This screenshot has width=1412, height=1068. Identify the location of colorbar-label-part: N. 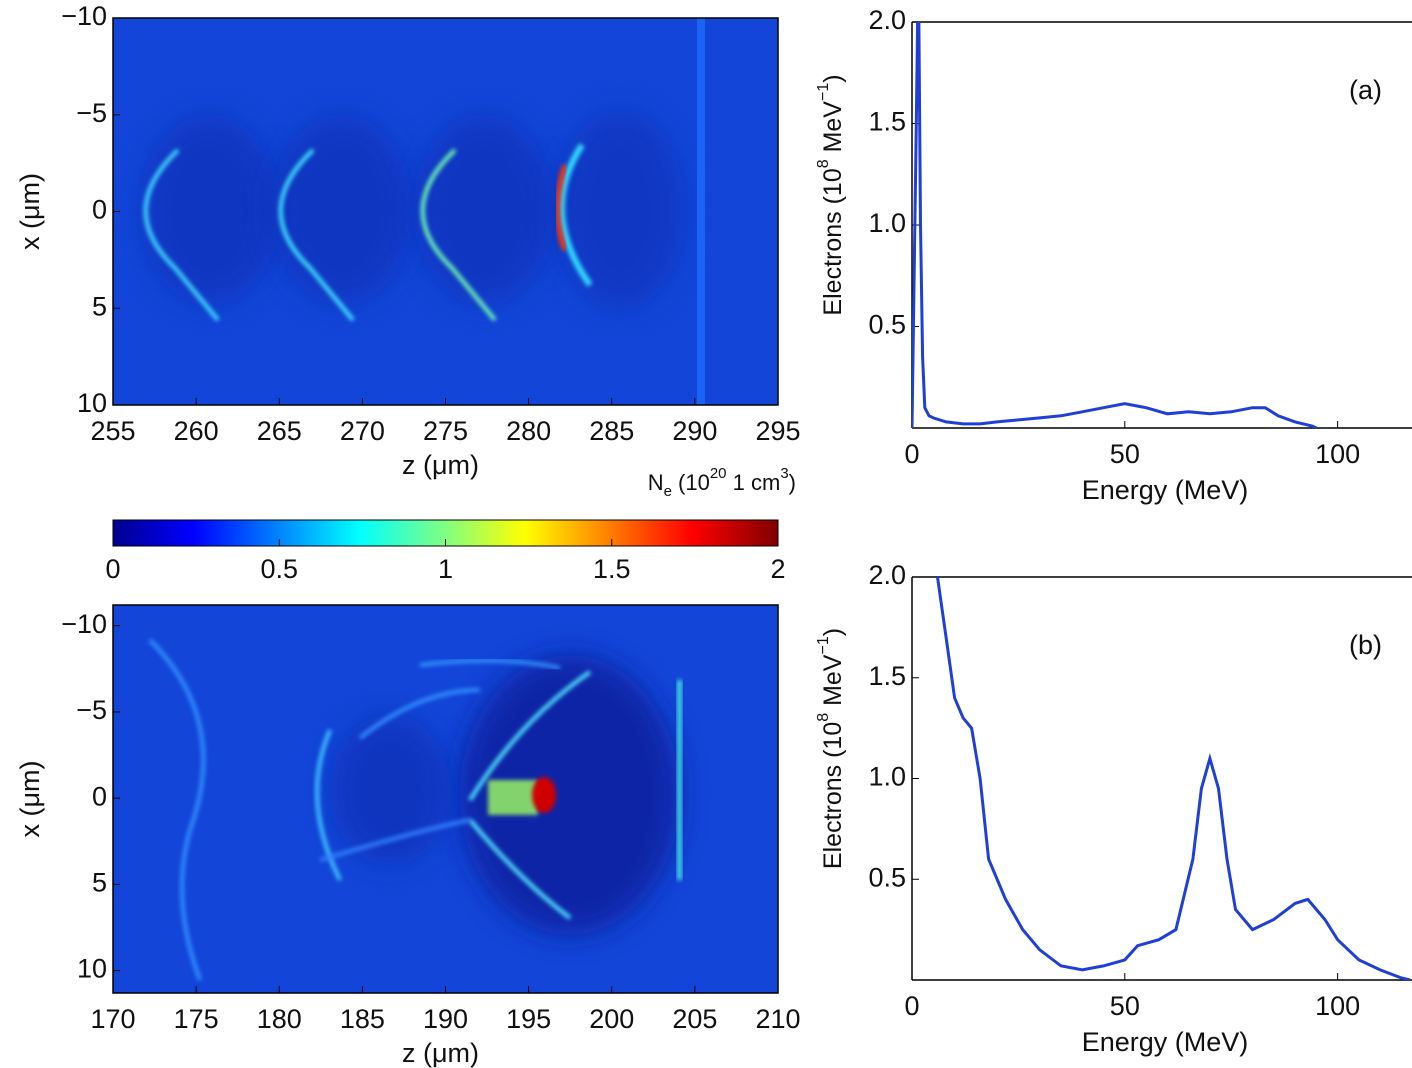
(656, 482).